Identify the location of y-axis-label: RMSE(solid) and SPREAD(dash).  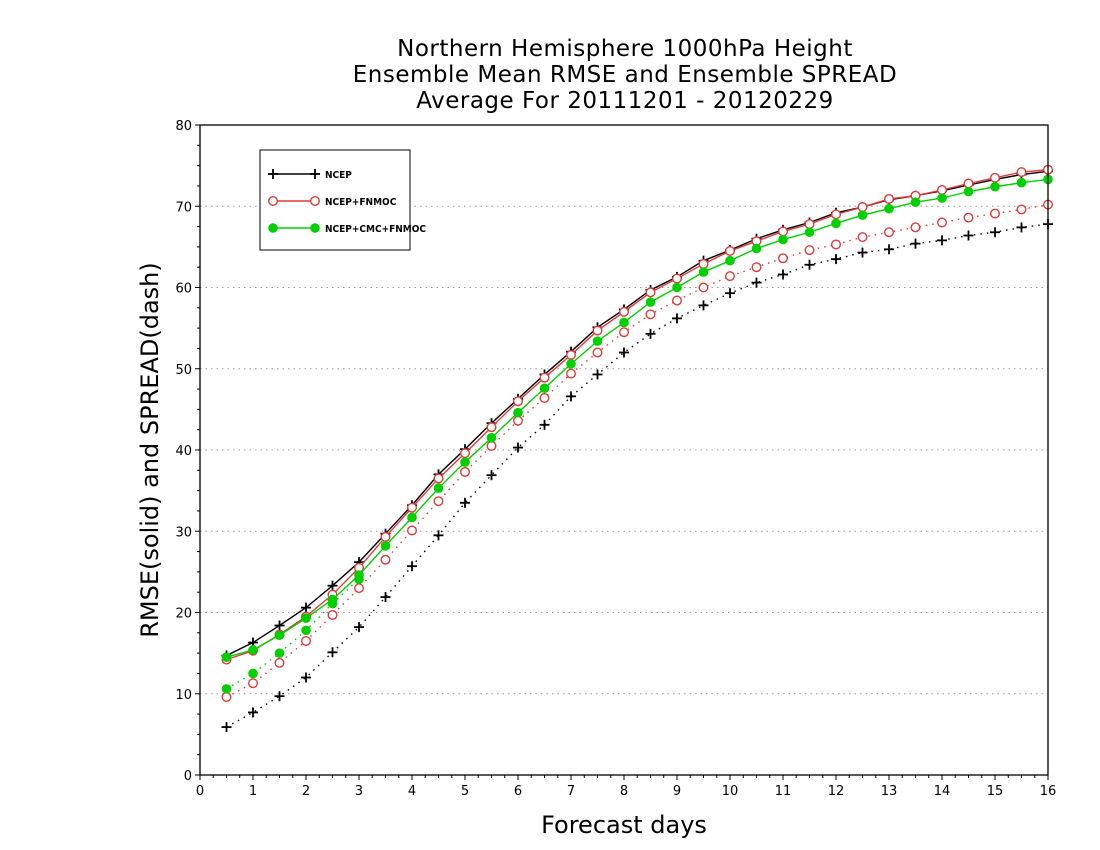
(150, 450).